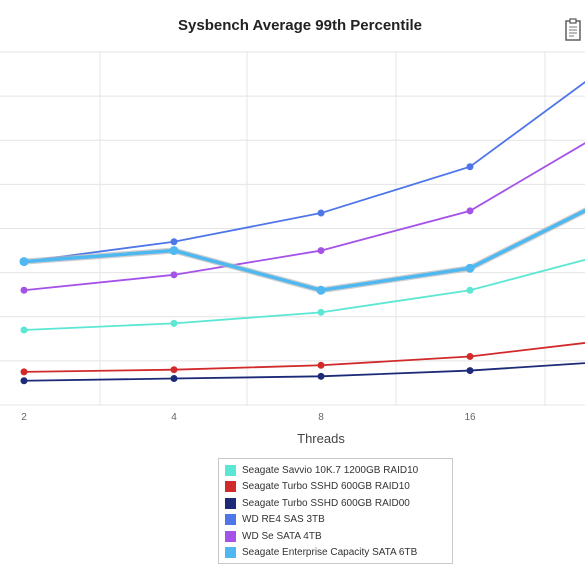  What do you see at coordinates (248, 417) in the screenshot?
I see `x-axis: 2481632` at bounding box center [248, 417].